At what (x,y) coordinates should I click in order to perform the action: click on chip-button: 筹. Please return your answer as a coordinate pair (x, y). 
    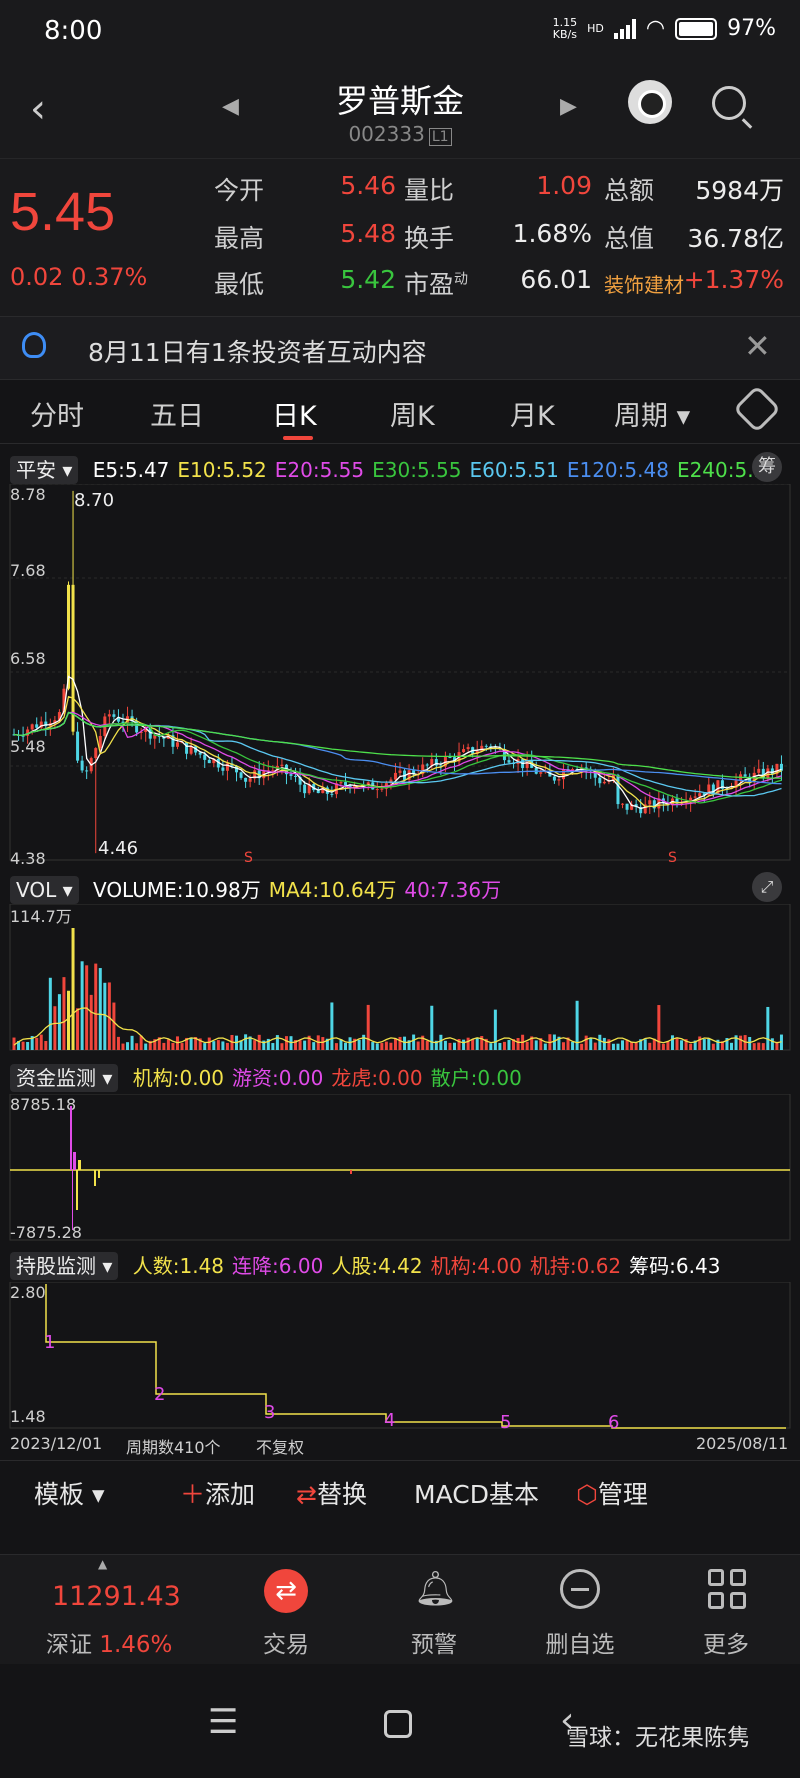
    Looking at the image, I should click on (767, 467).